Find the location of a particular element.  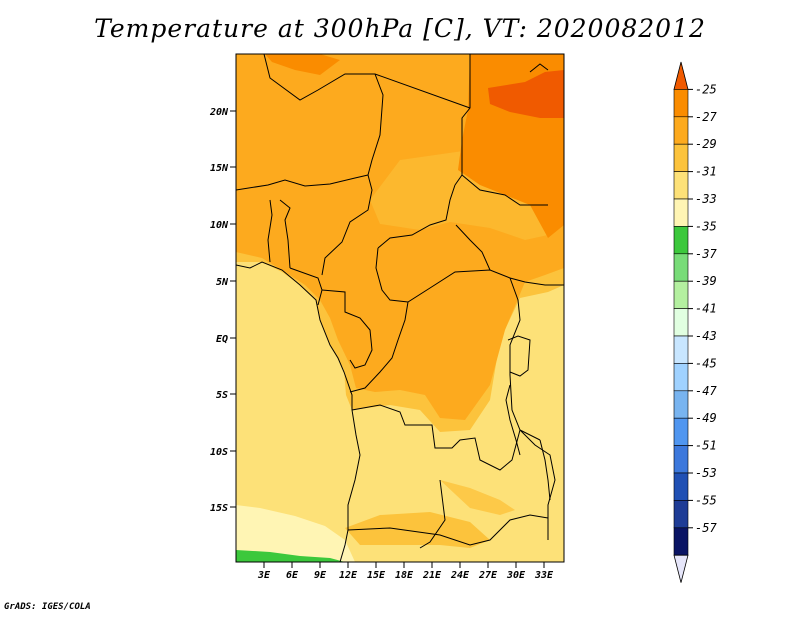

border-libya-egypt-sudan is located at coordinates (462, 120).